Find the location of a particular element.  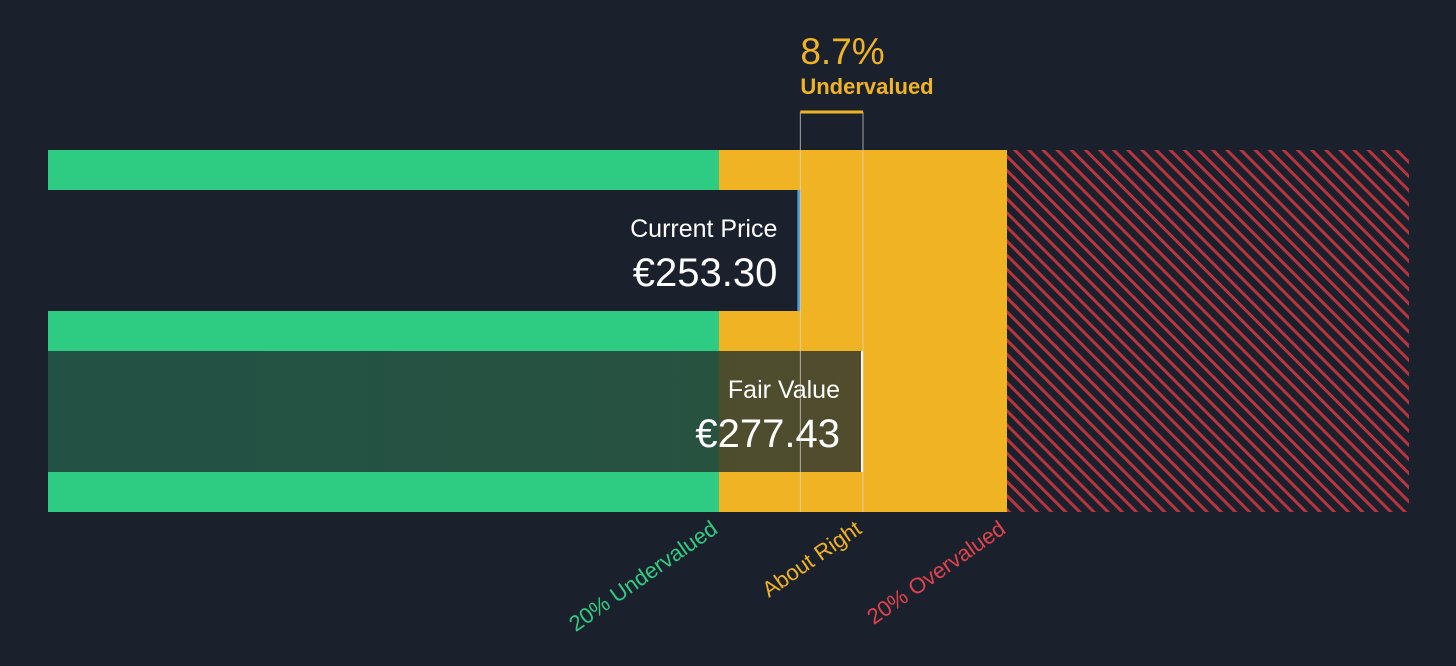

fair-value-label: Fair Value is located at coordinates (784, 390).